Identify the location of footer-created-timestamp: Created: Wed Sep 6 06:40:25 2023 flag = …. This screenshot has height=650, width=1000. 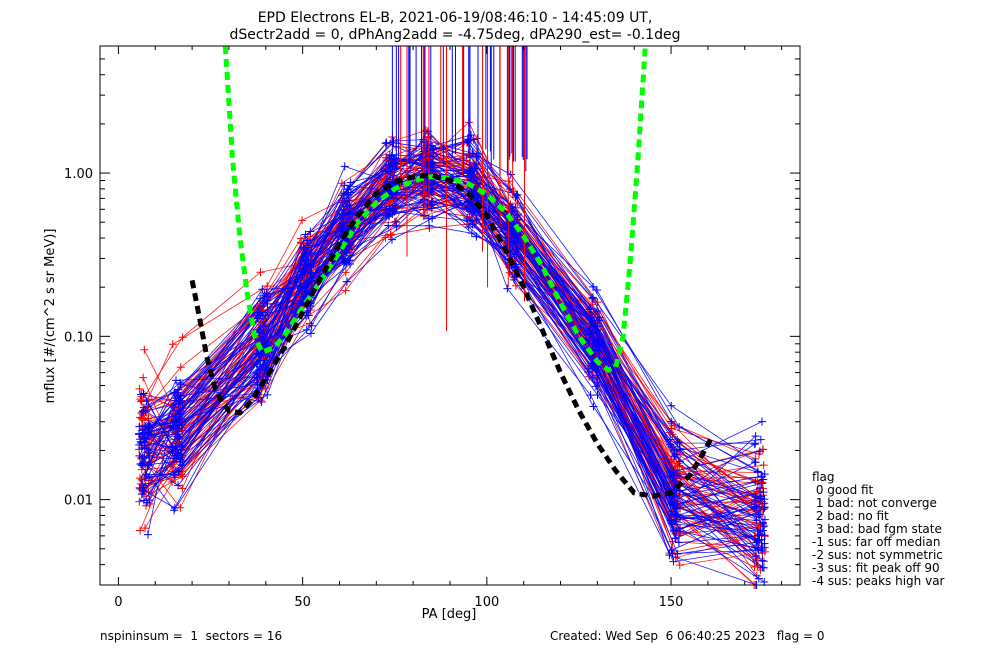
(687, 636).